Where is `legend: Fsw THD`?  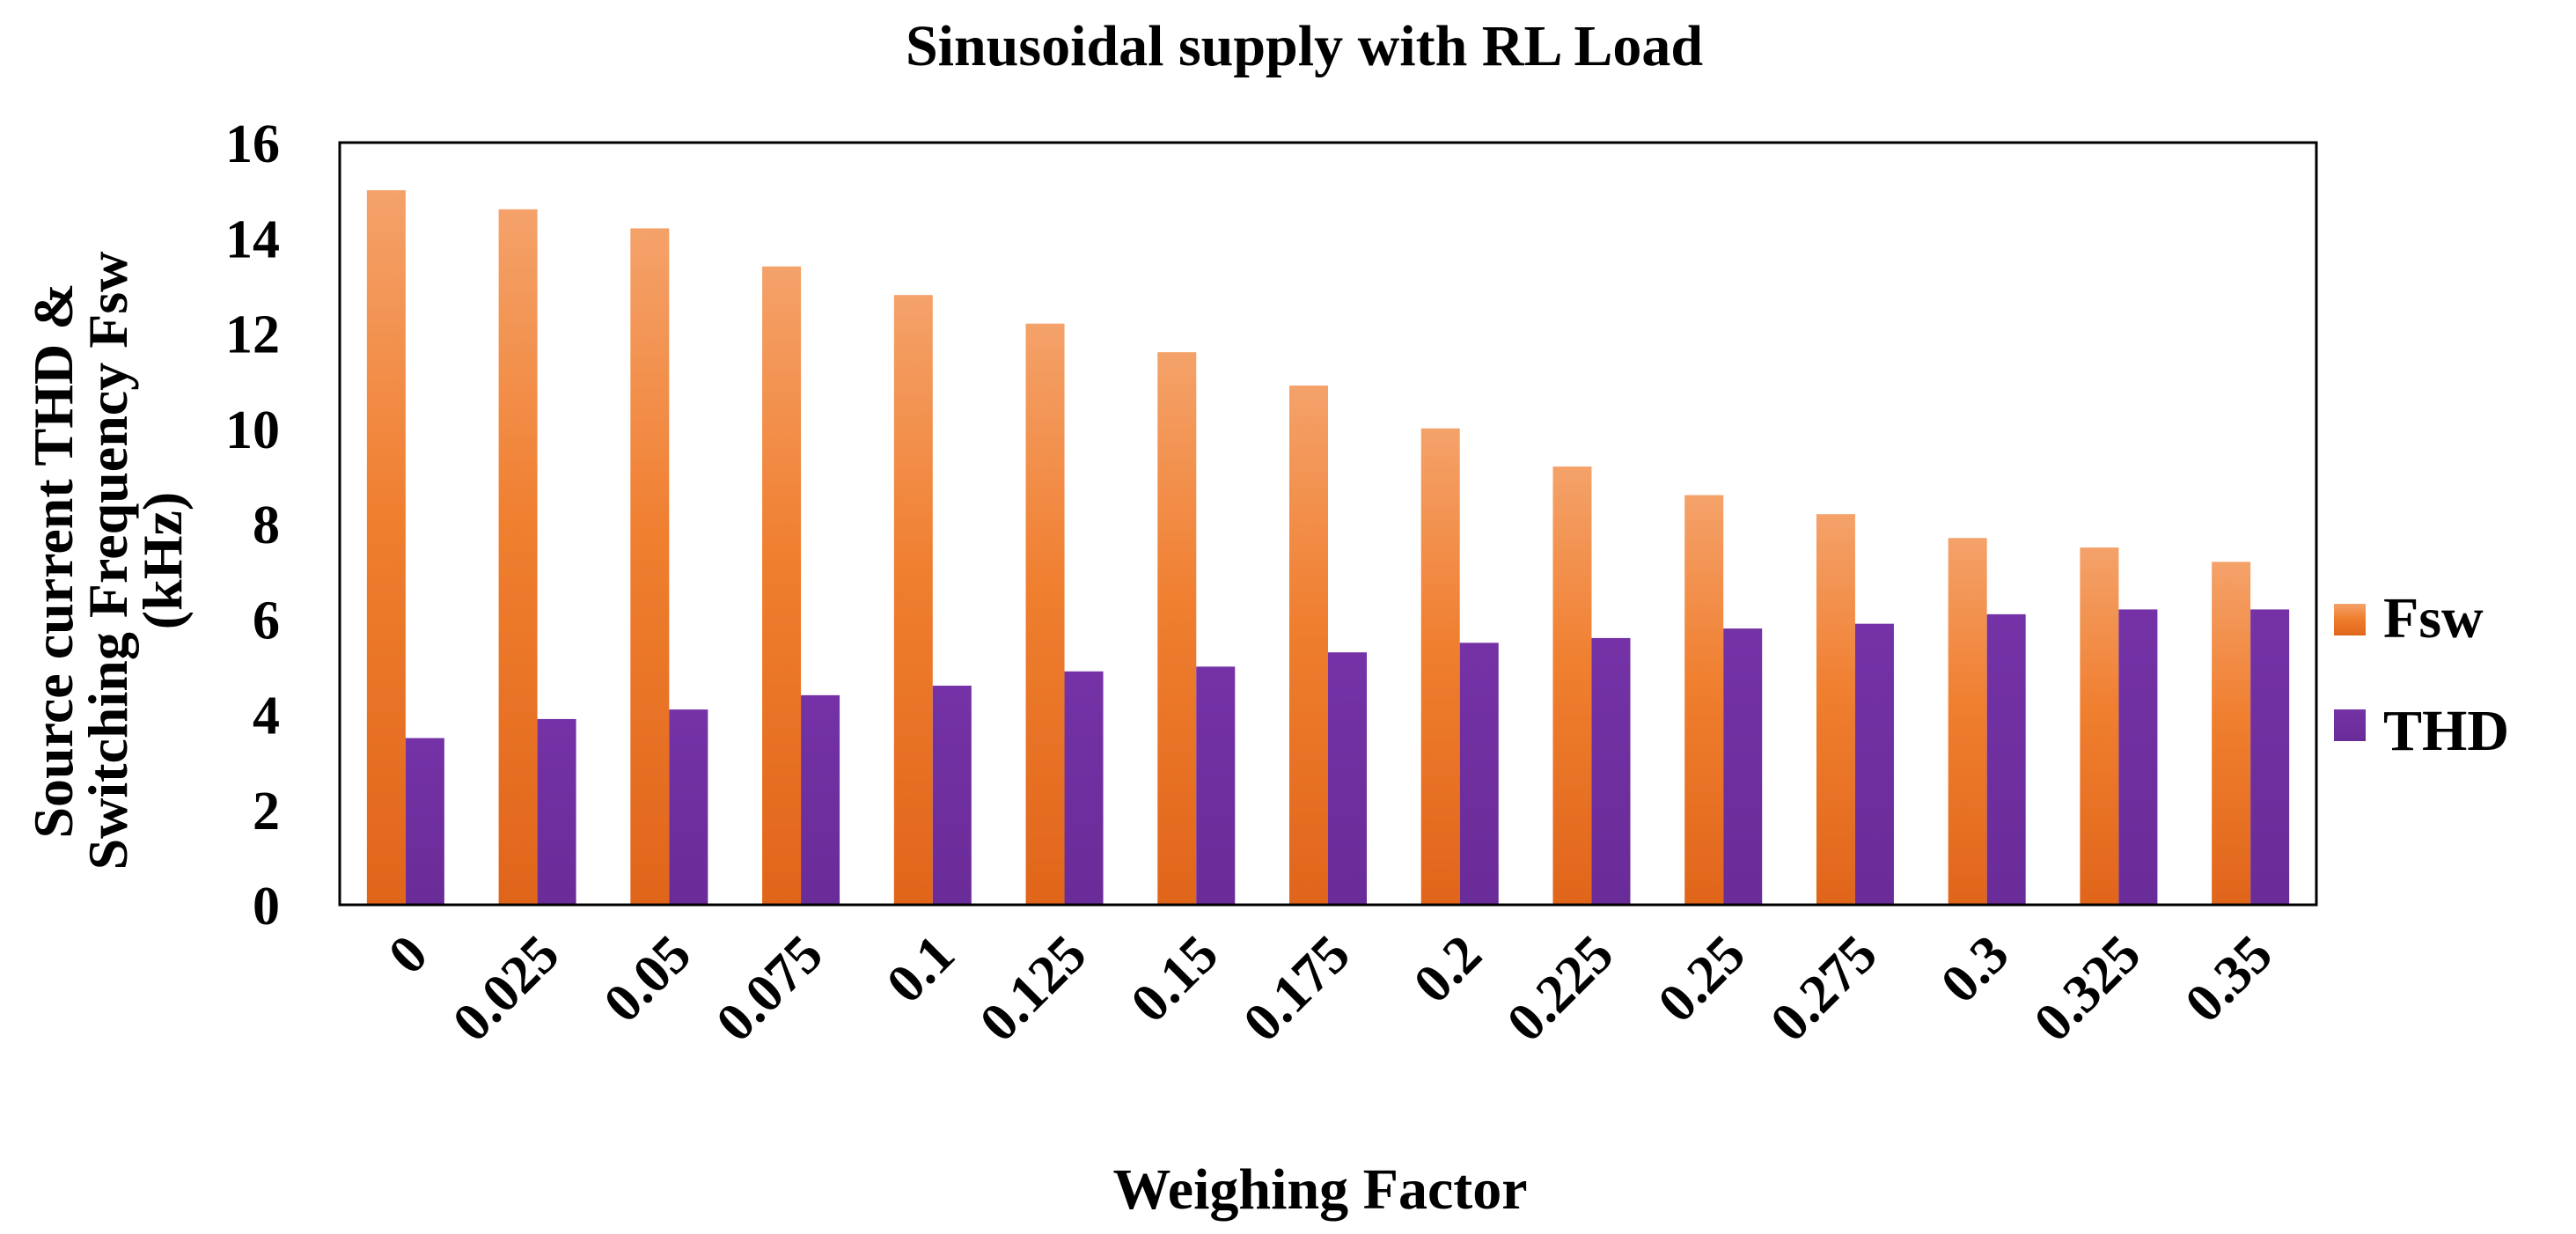
legend: Fsw THD is located at coordinates (2421, 674).